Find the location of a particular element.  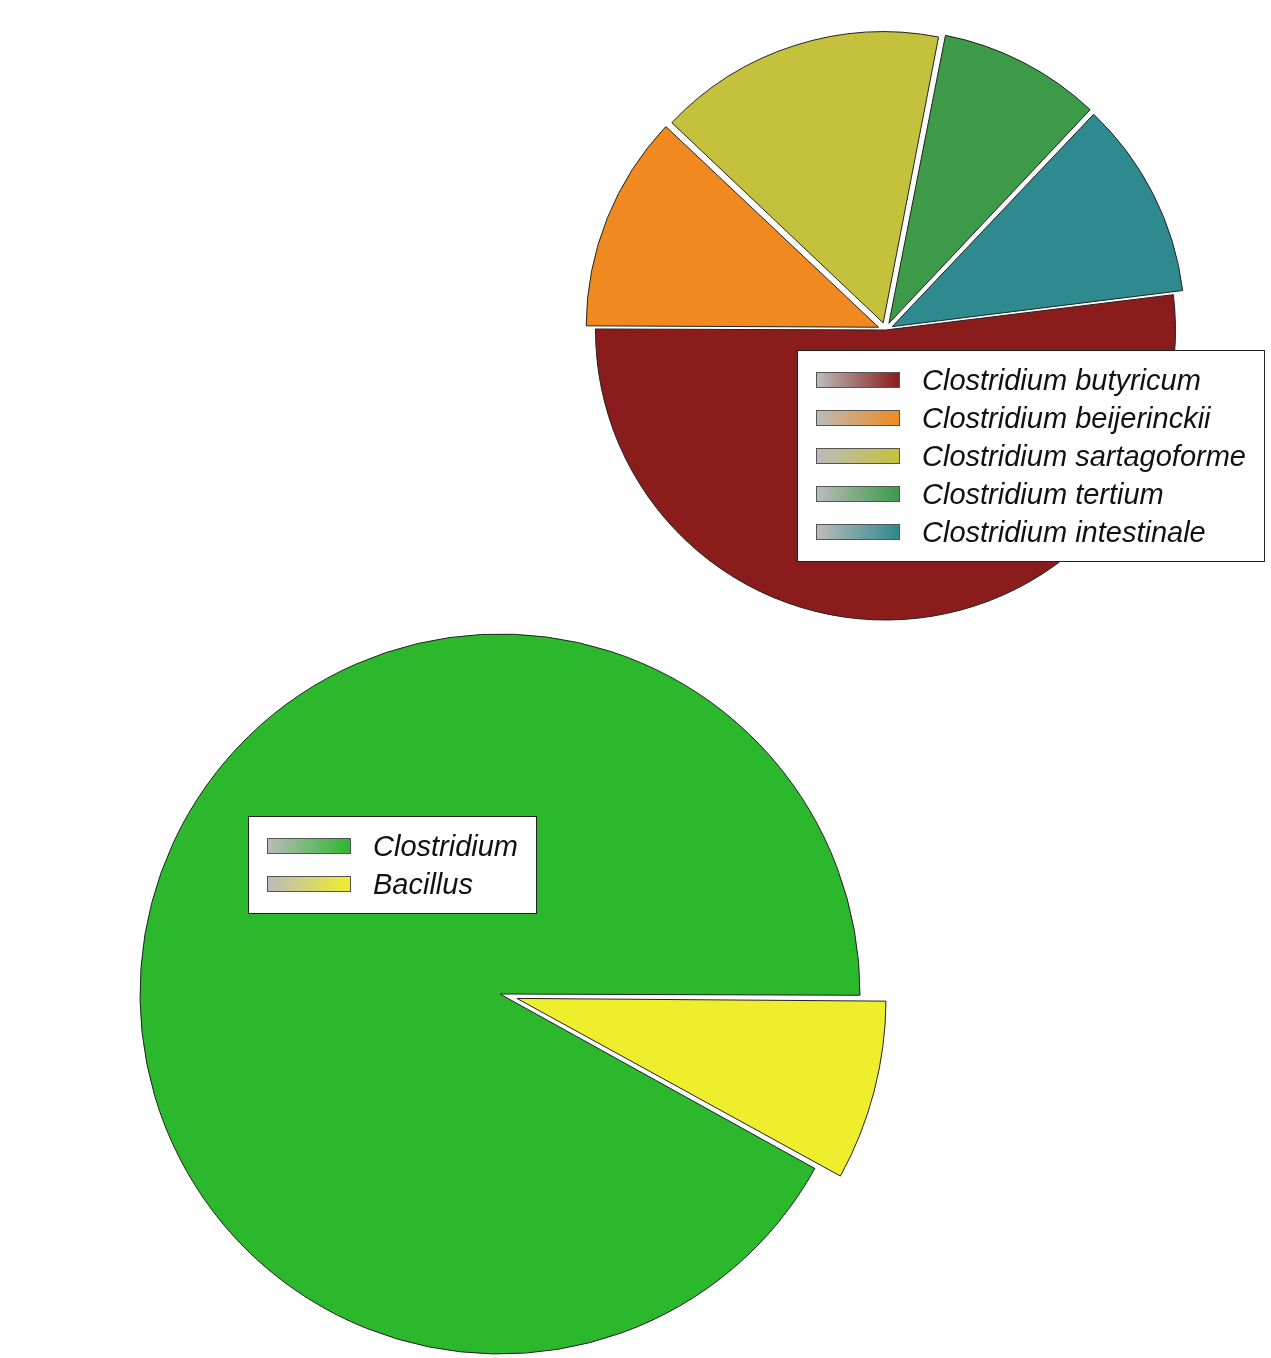

legend-label: Bacillus is located at coordinates (423, 884).